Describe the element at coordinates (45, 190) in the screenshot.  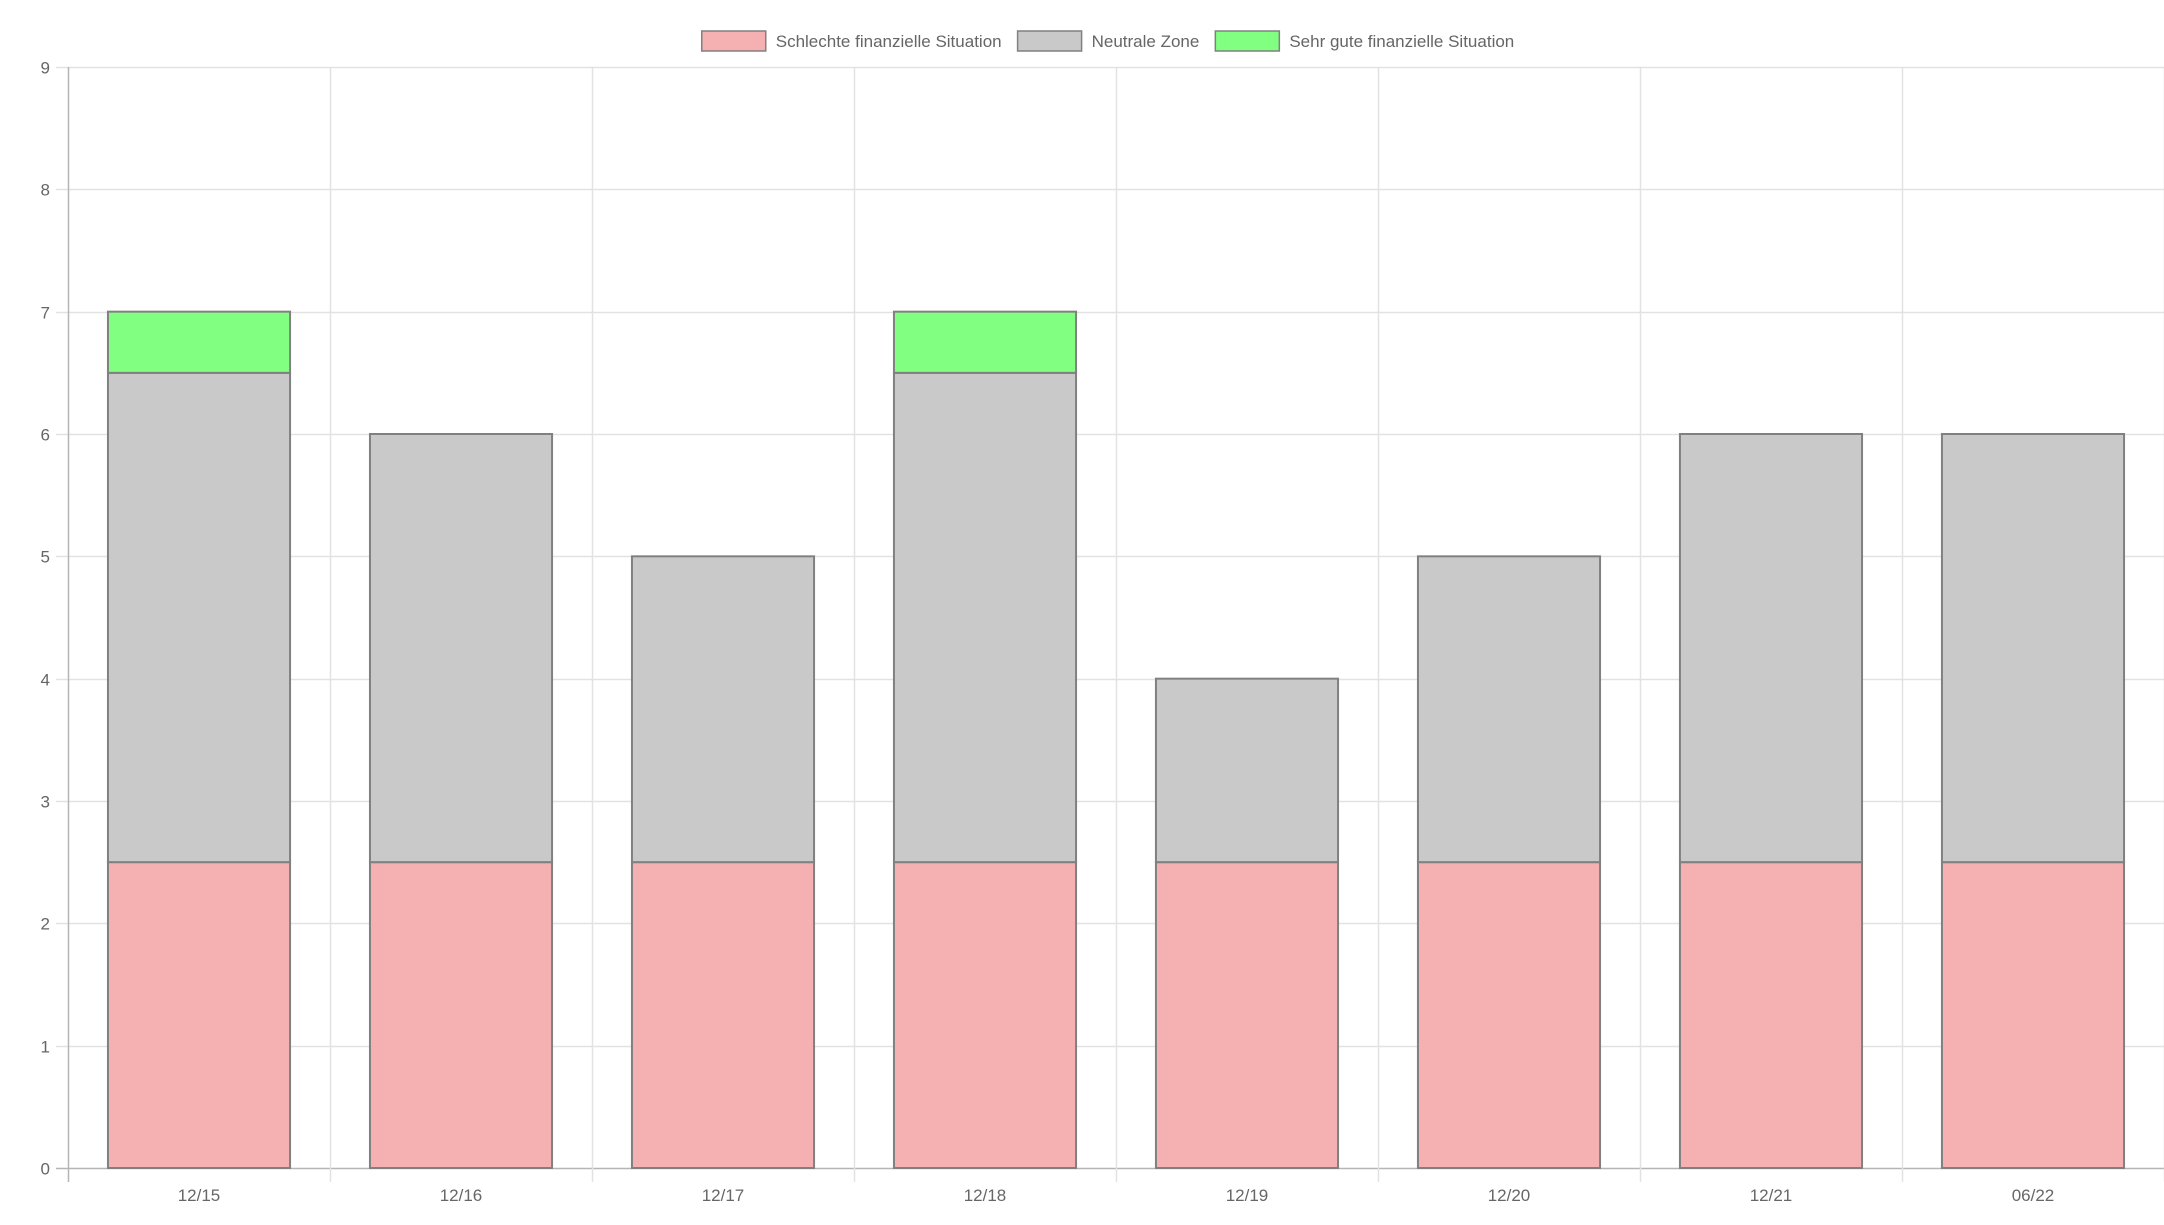
I see `y-tick-label: 8` at that location.